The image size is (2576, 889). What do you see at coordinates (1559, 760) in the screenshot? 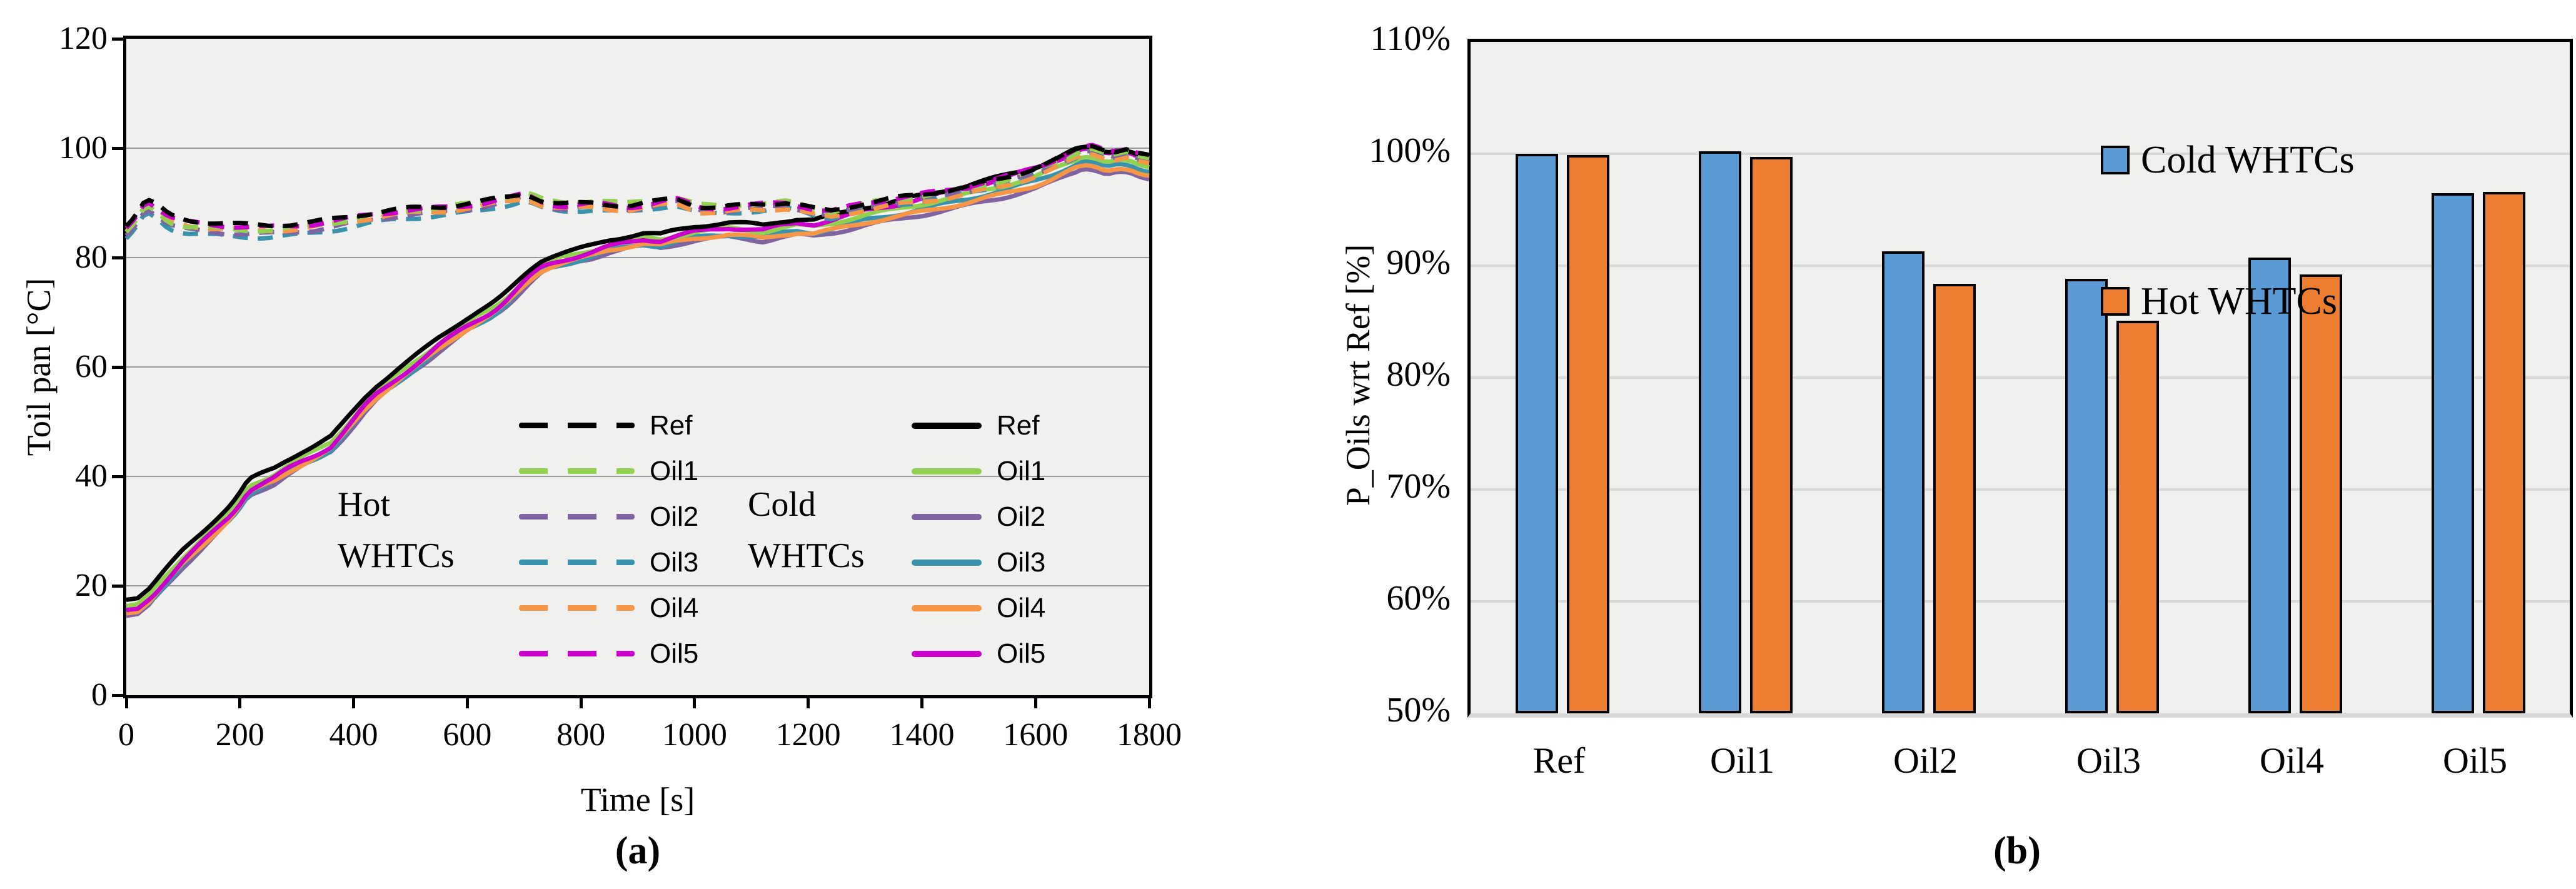
I see `panel-b-category-label: Ref` at bounding box center [1559, 760].